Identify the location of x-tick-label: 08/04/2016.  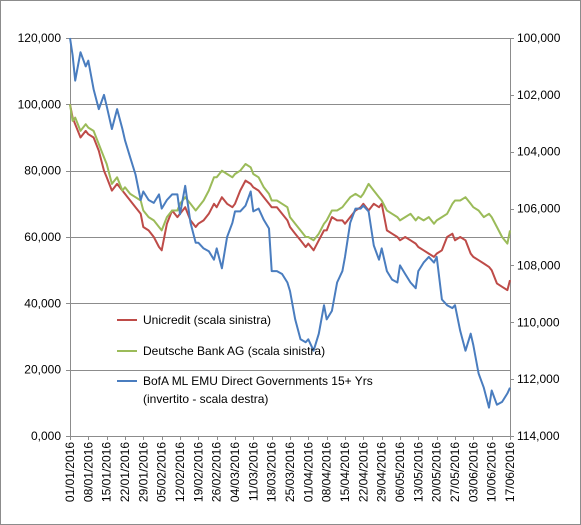
(327, 472).